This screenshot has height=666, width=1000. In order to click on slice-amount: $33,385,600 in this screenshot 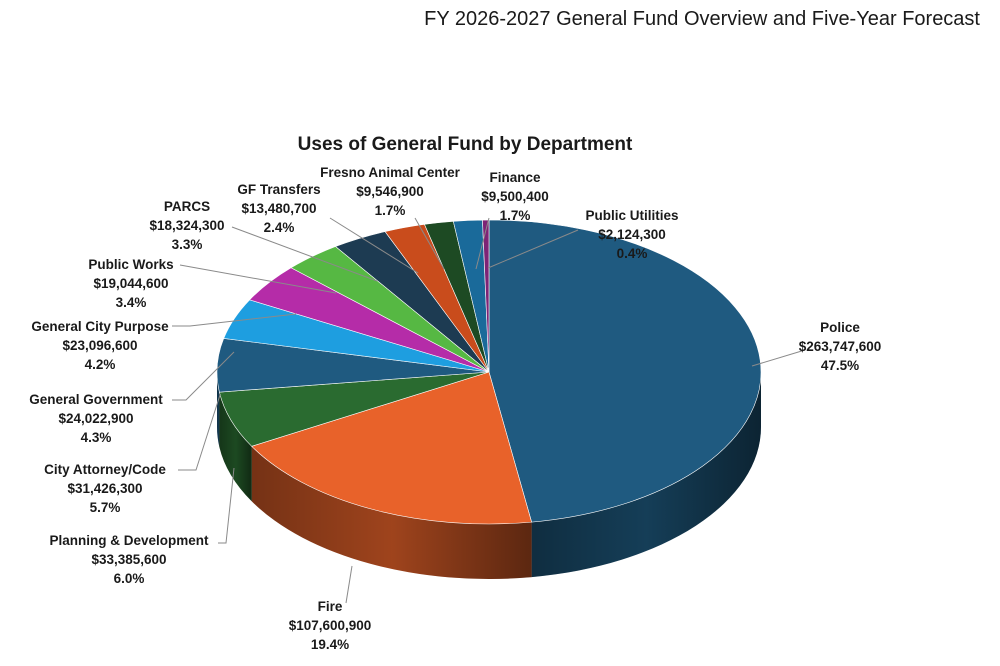, I will do `click(128, 559)`.